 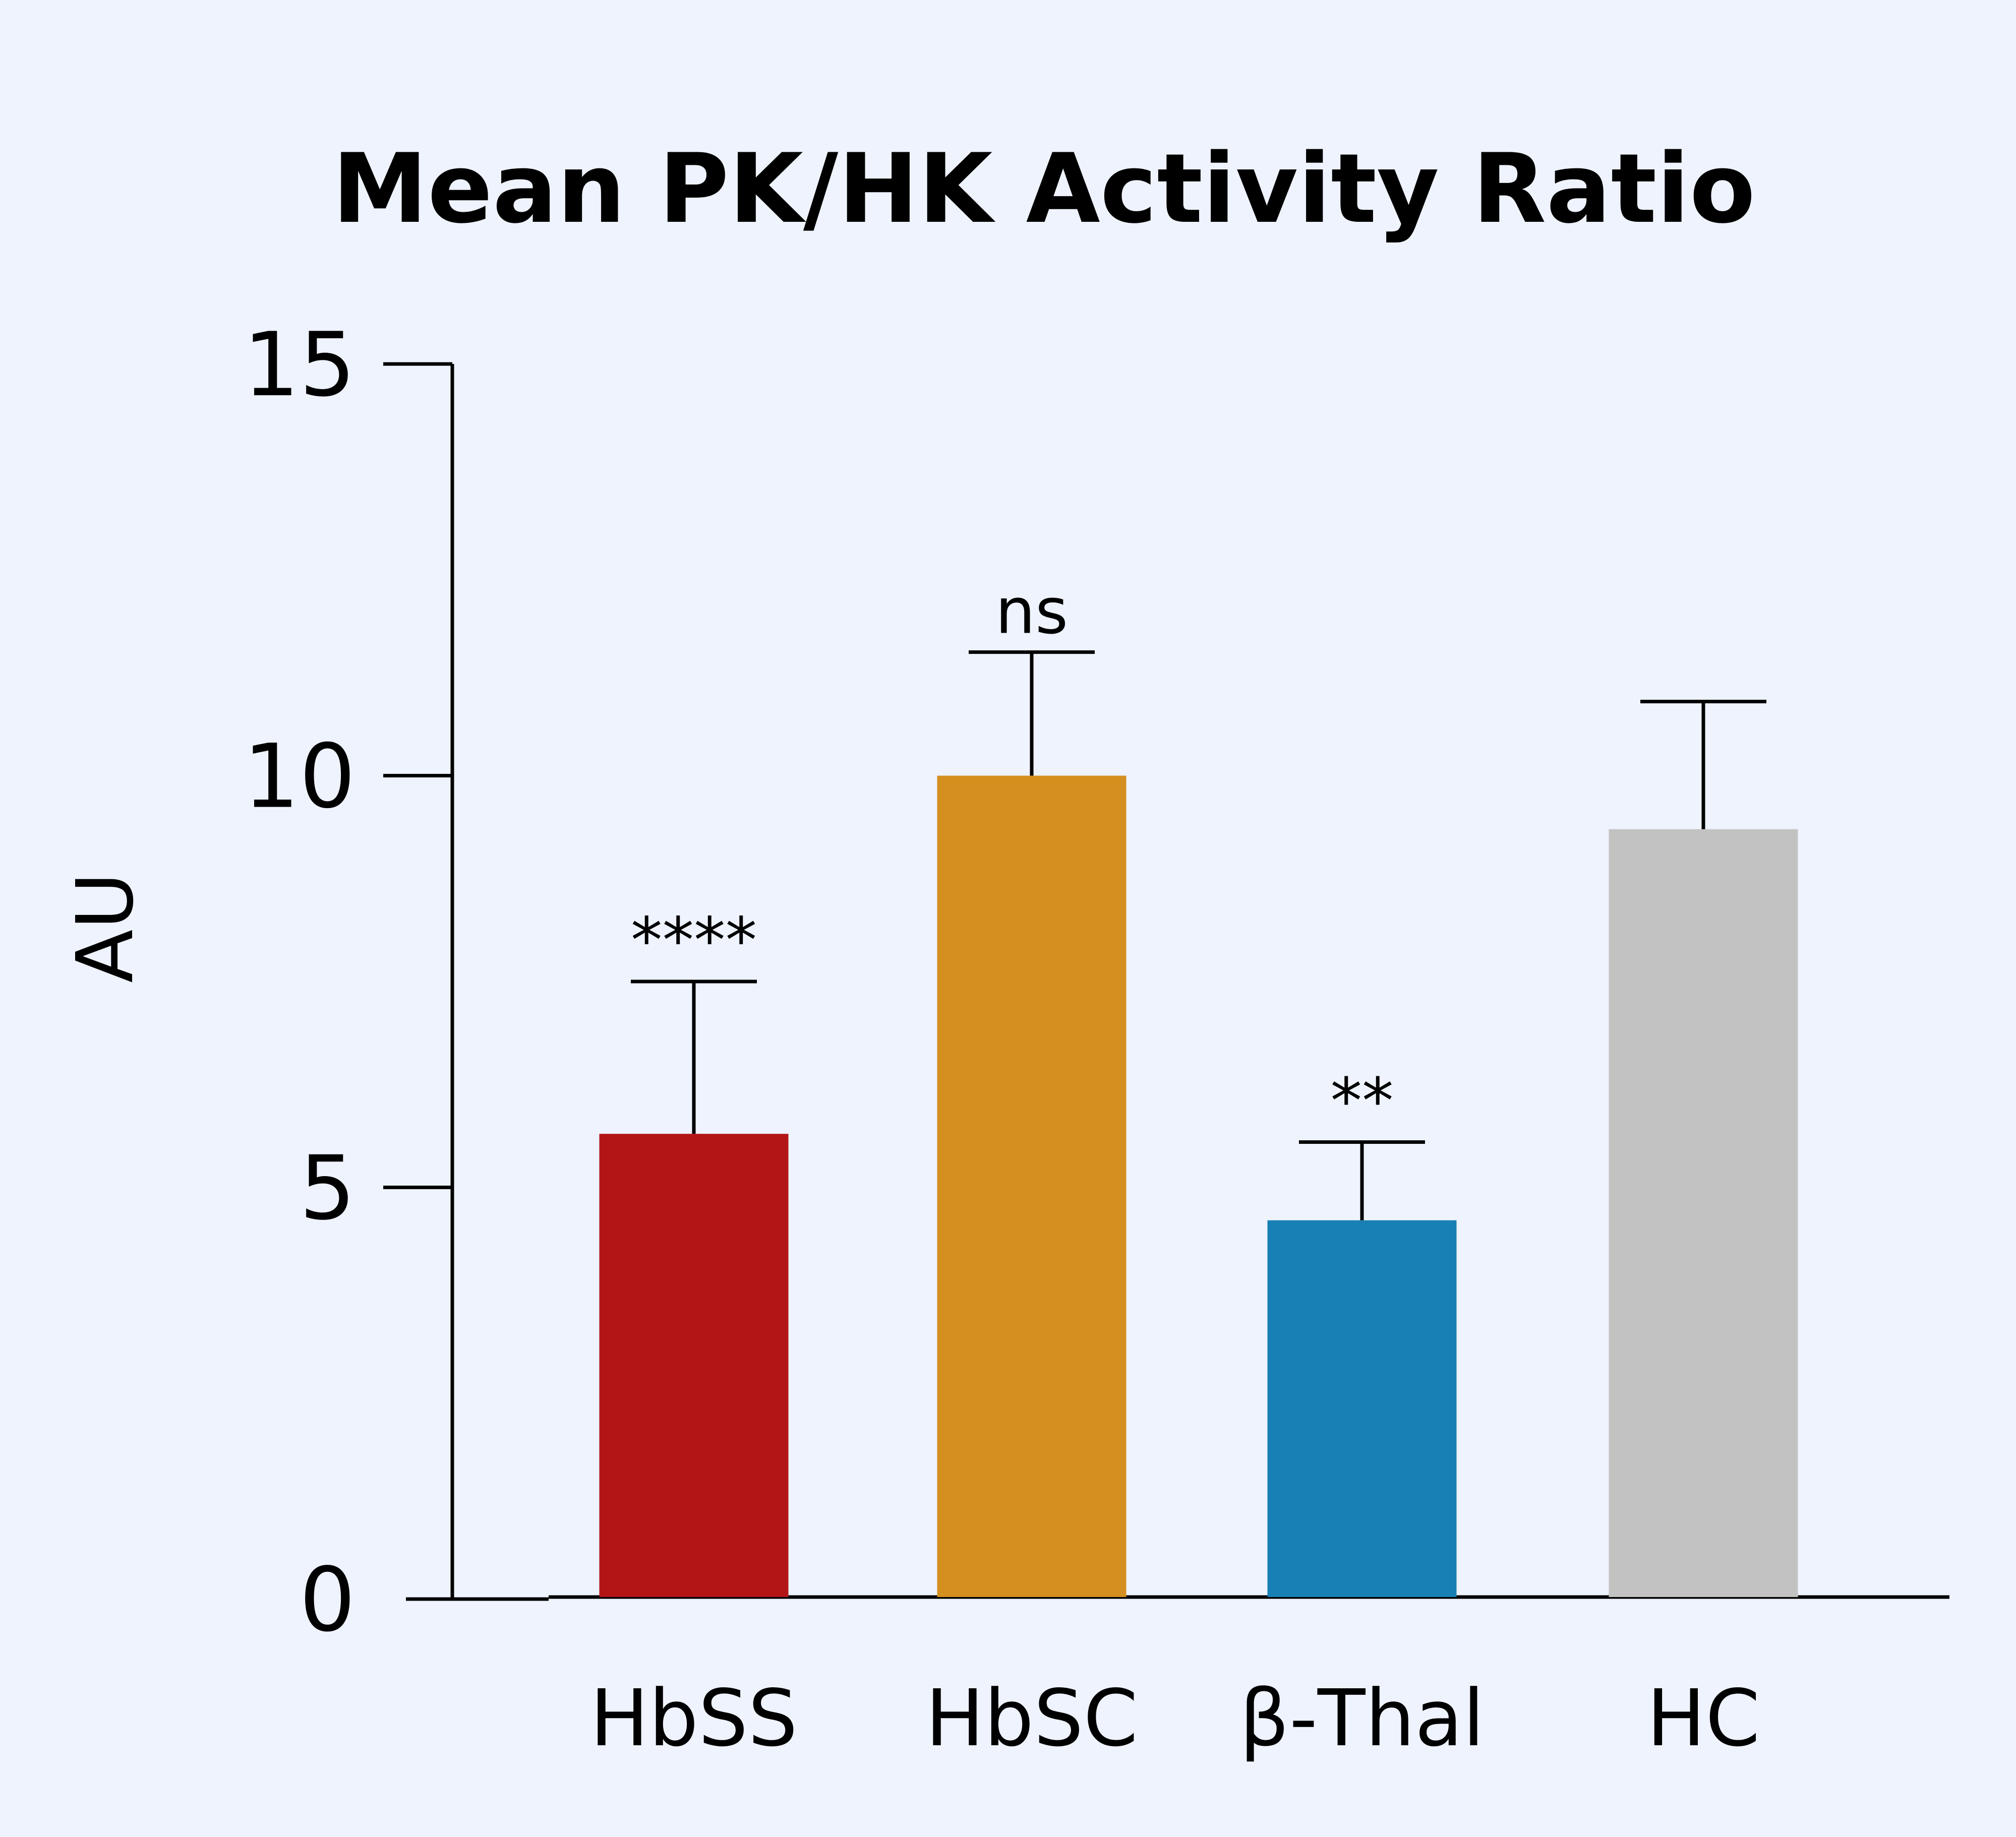 I want to click on x-tick-label: HC, so click(x=1703, y=1718).